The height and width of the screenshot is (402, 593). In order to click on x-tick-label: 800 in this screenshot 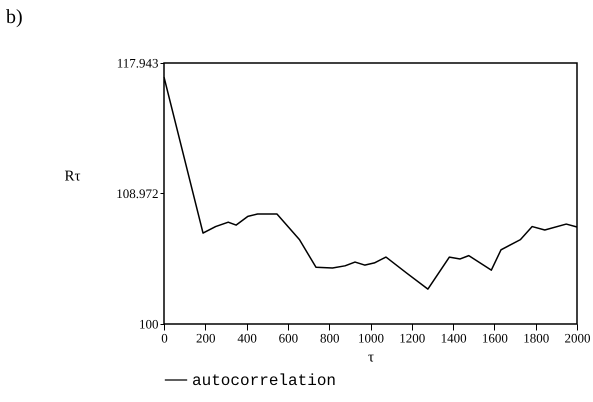, I will do `click(330, 338)`.